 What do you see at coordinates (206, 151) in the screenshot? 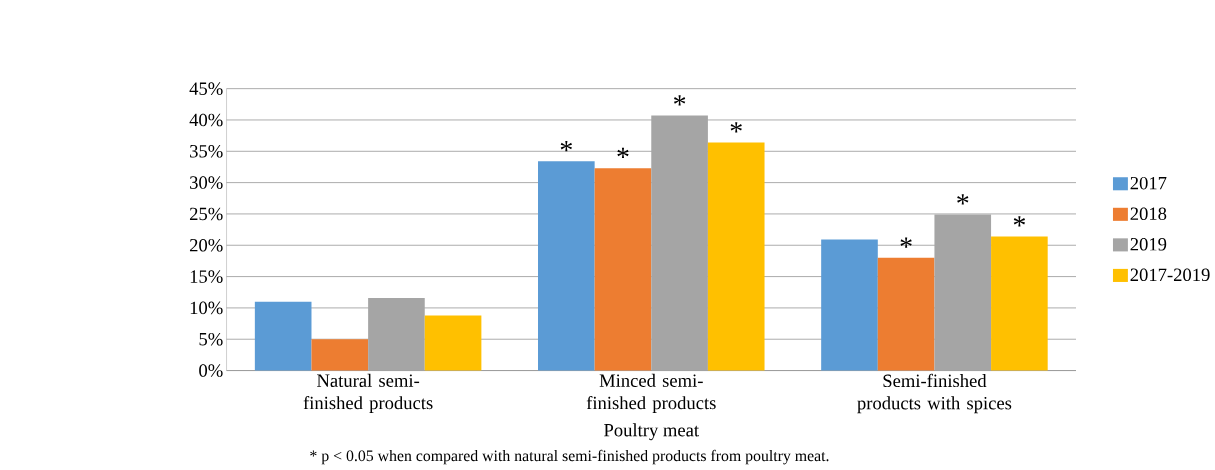
I see `y-tick-label: 35%` at bounding box center [206, 151].